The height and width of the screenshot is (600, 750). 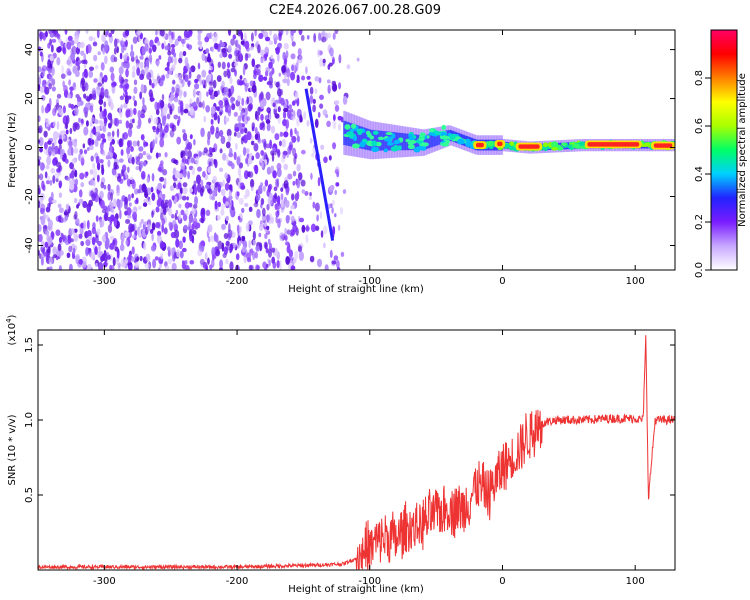 I want to click on spectrogram-x-label: Height of straight line (km), so click(x=356, y=289).